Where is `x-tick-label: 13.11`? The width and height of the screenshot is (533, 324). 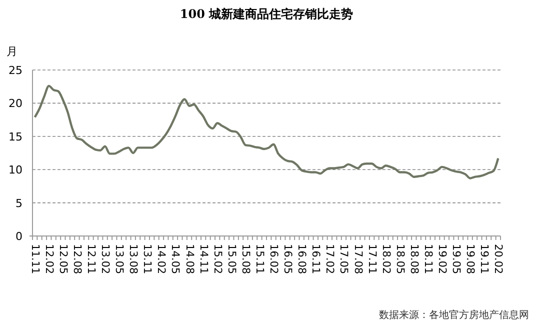 x-tick-label: 13.11 is located at coordinates (147, 259).